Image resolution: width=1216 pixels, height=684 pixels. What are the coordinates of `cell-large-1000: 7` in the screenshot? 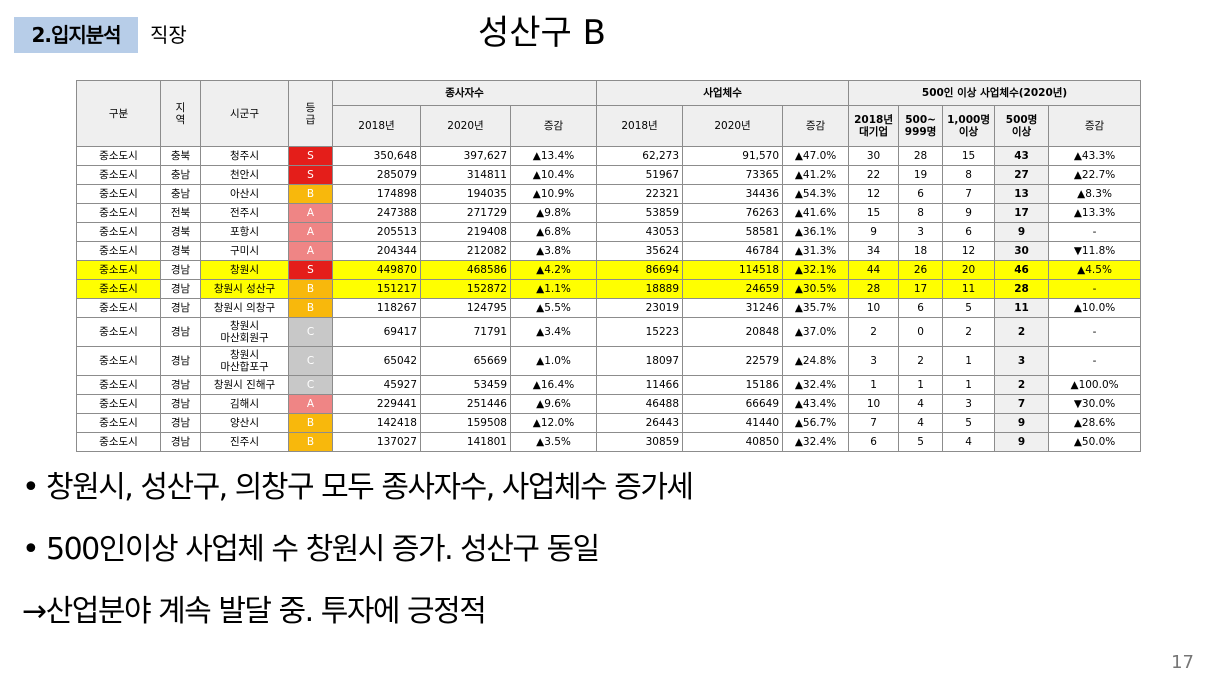 It's located at (969, 194).